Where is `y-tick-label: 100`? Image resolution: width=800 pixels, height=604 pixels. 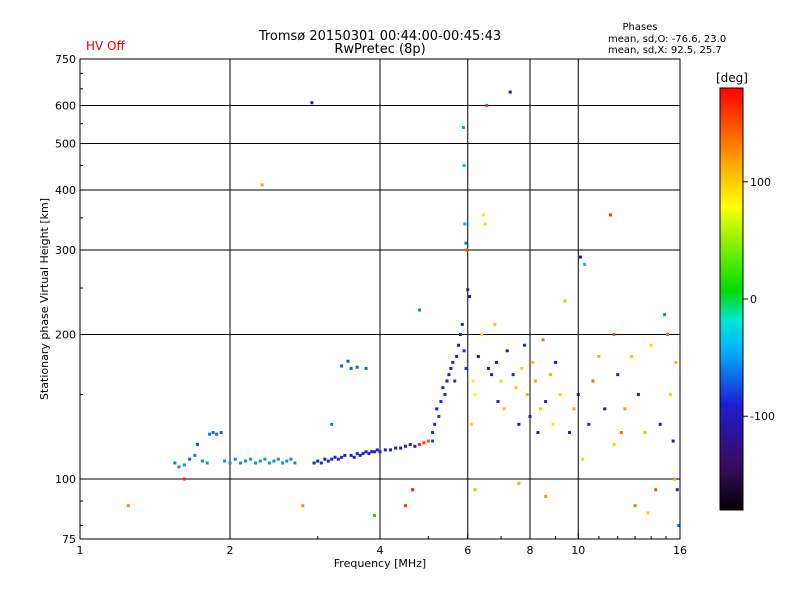 y-tick-label: 100 is located at coordinates (65, 479).